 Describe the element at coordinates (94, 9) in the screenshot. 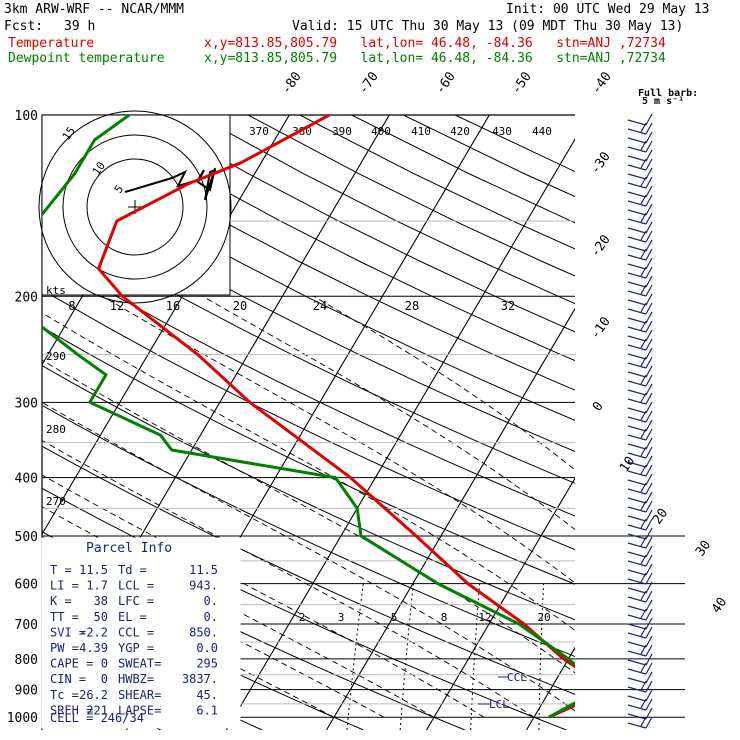

I see `model-title: 3km ARW-WRF -- NCAR/MMM` at that location.